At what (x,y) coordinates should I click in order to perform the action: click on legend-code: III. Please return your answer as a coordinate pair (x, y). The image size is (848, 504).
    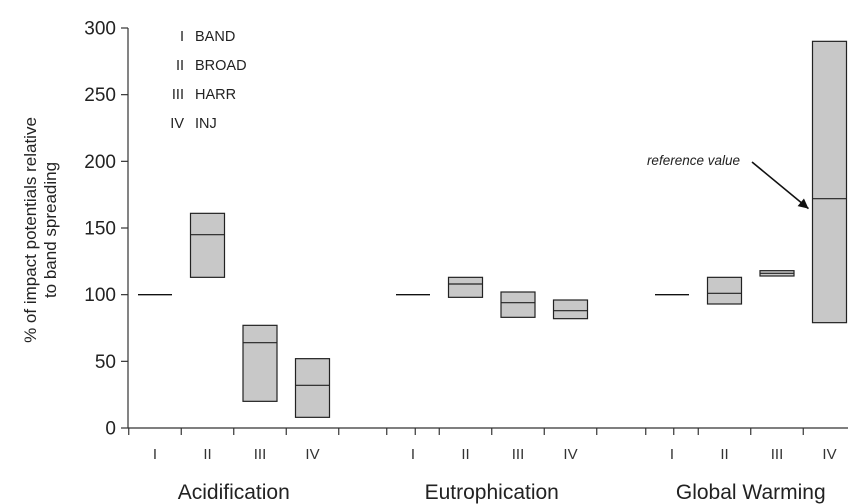
    Looking at the image, I should click on (178, 95).